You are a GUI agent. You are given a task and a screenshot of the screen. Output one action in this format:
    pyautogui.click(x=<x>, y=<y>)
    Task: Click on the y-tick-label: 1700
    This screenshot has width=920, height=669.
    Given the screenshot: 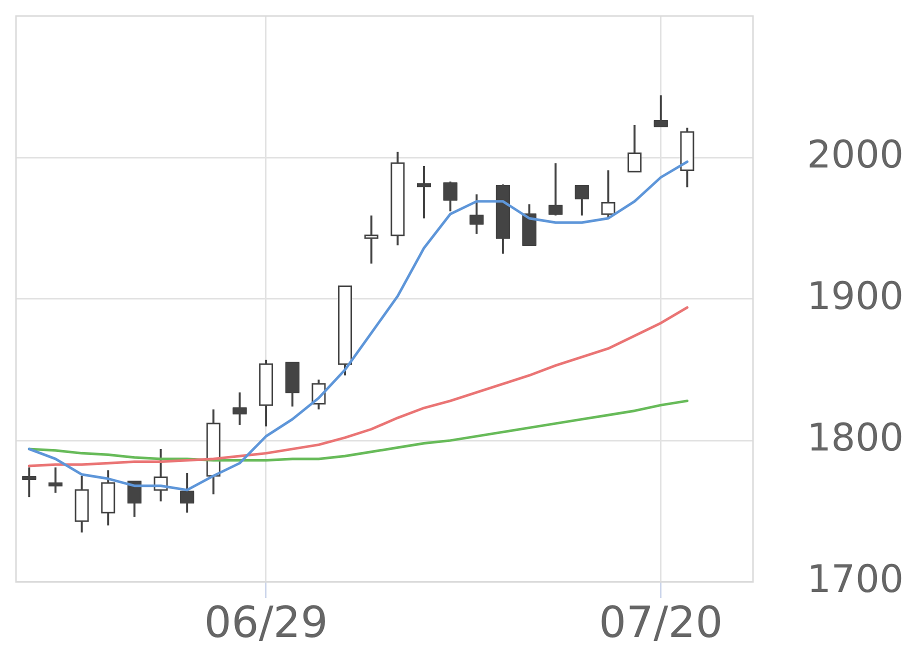 What is the action you would take?
    pyautogui.click(x=855, y=578)
    